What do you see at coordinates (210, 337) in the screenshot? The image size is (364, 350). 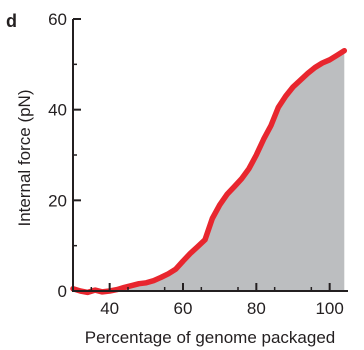 I see `x-axis-label: Percentage of genome packaged` at bounding box center [210, 337].